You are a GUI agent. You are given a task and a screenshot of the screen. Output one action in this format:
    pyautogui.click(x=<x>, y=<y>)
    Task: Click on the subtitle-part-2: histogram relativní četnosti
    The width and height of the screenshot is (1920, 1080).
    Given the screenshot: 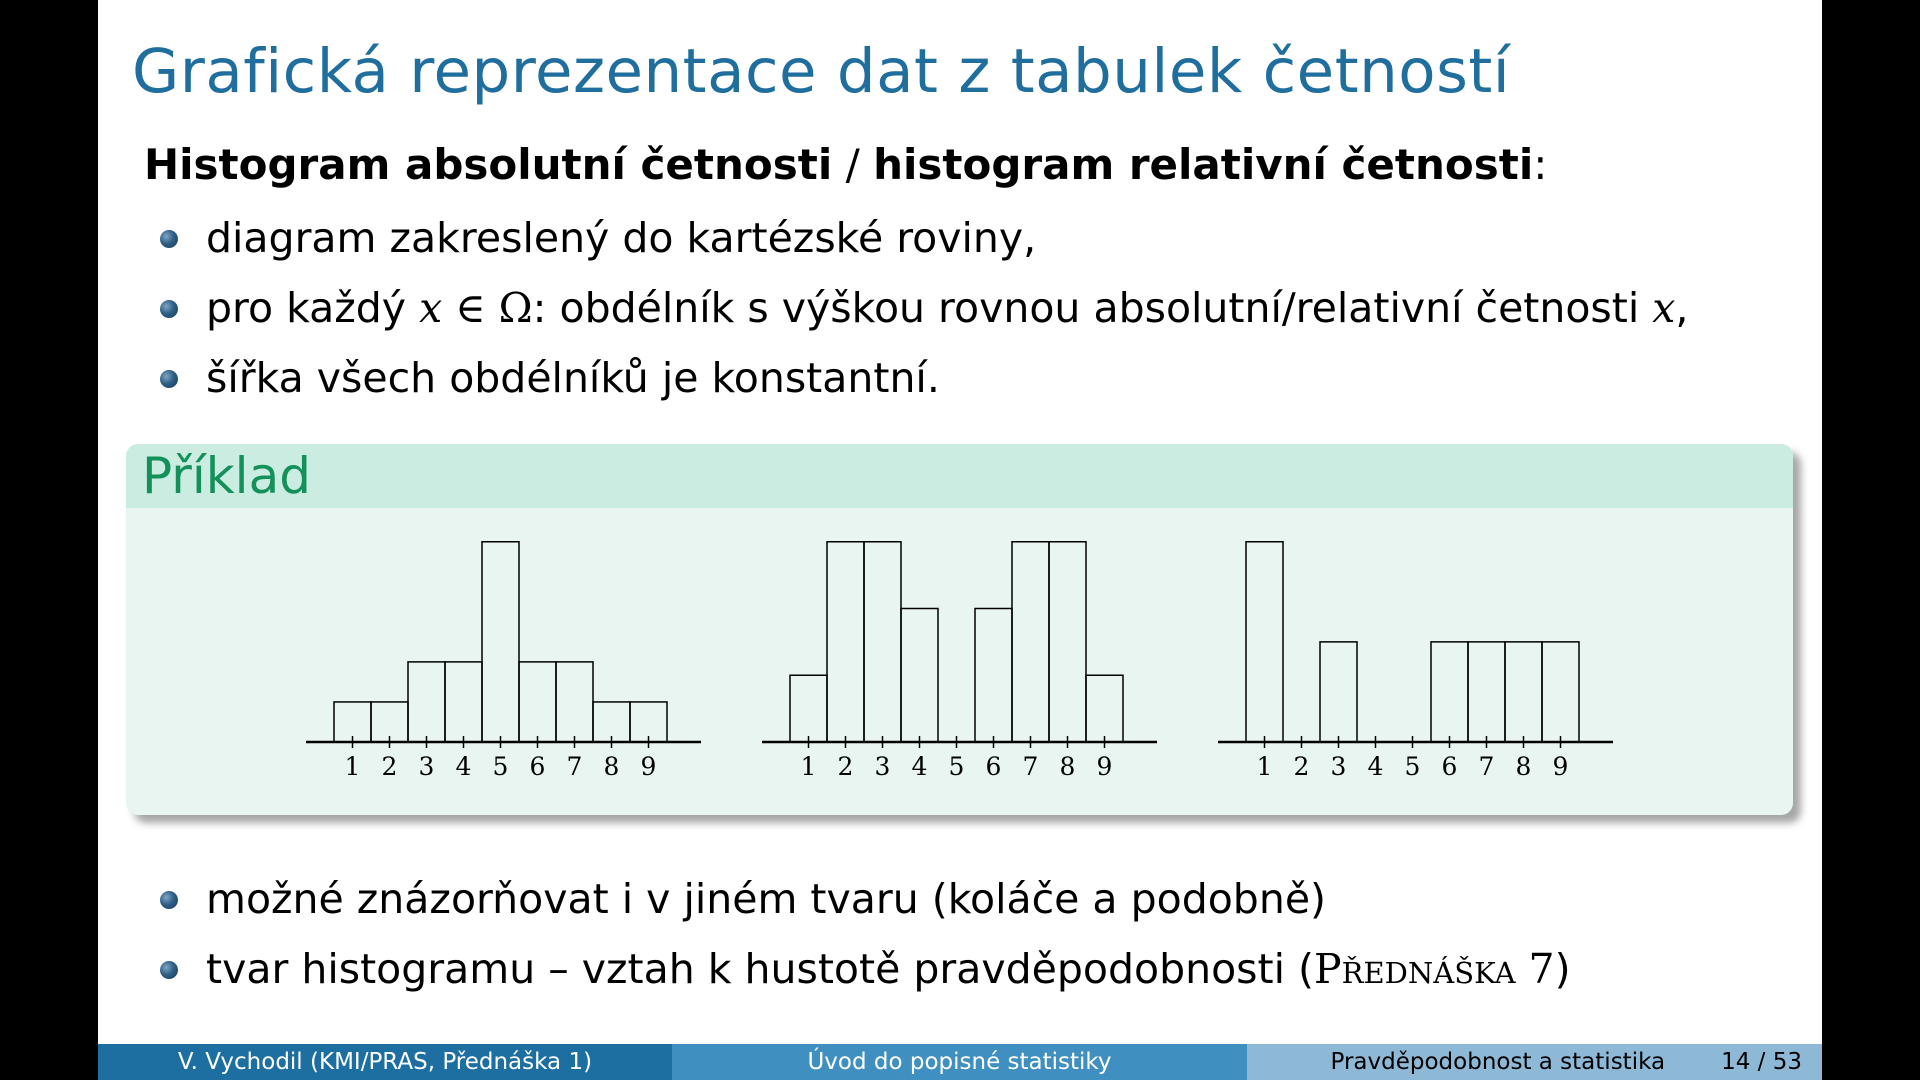 What is the action you would take?
    pyautogui.click(x=1203, y=164)
    